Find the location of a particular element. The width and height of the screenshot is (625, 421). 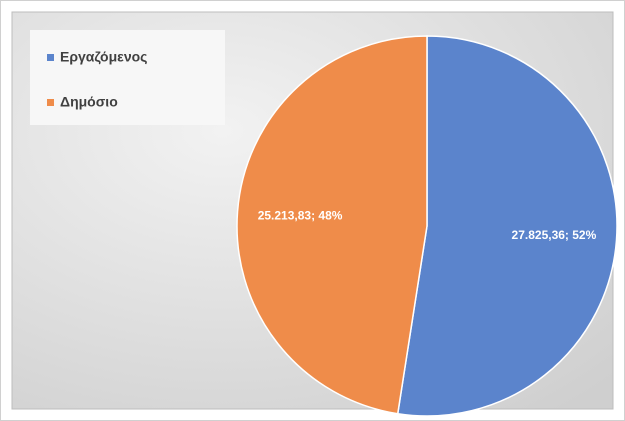

data-label: 25.213,83; 48% is located at coordinates (300, 215).